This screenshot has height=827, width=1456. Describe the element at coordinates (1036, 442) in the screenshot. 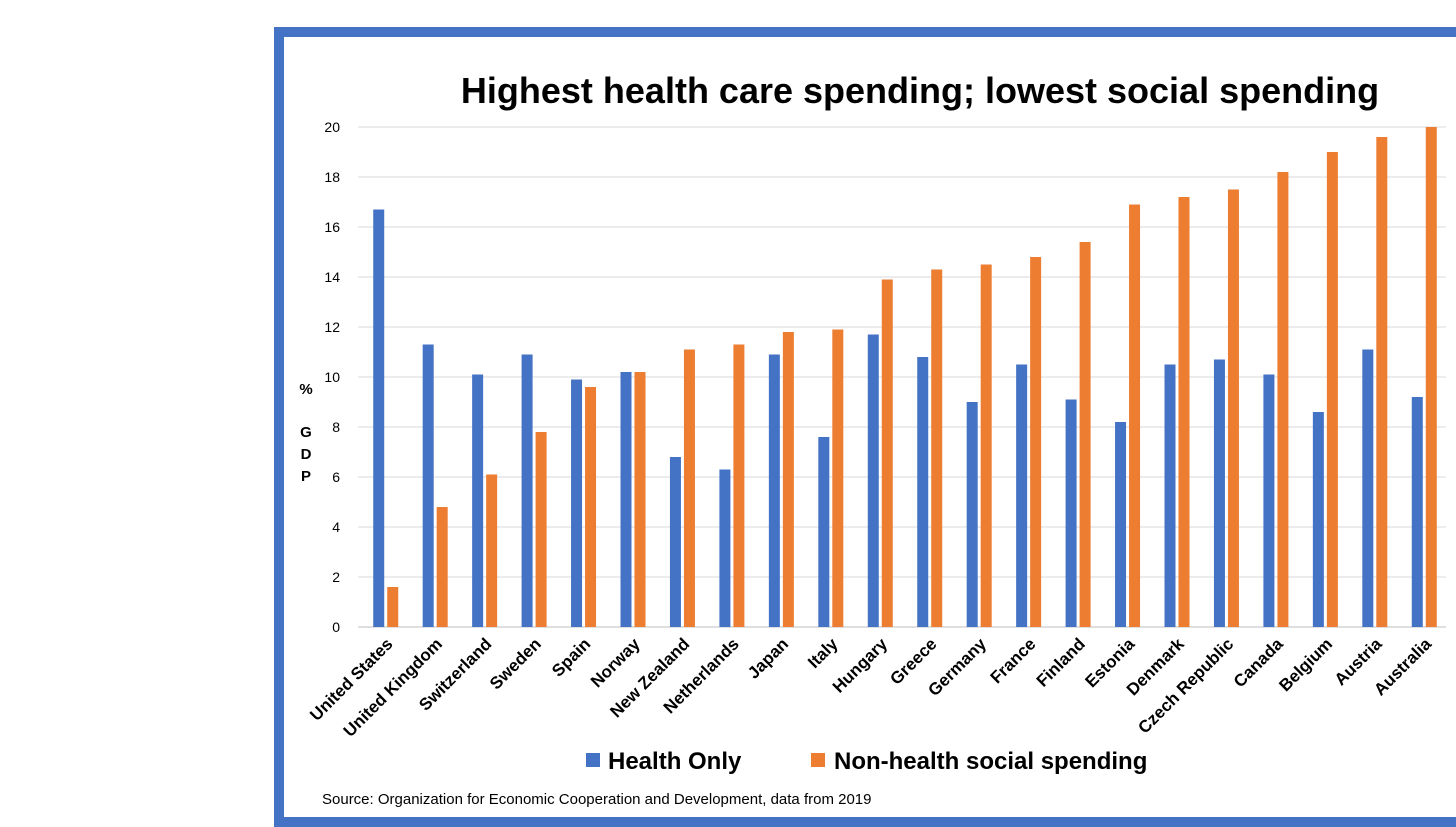

I see `bar-non-health-social-france` at that location.